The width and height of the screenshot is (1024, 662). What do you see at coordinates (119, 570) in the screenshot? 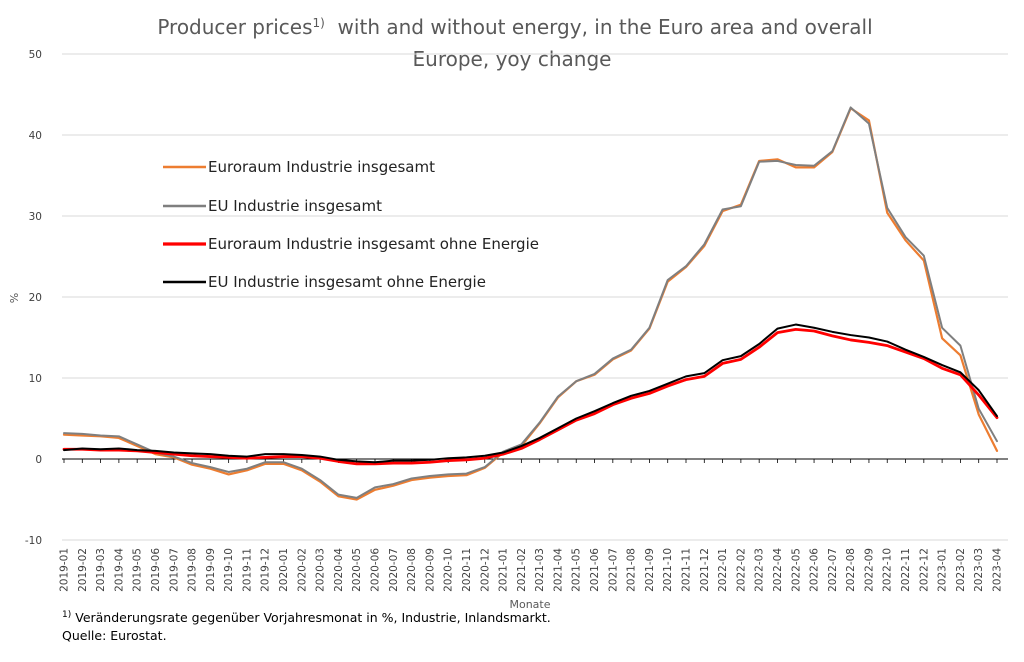
I see `x-tick-label: 2019-04` at bounding box center [119, 570].